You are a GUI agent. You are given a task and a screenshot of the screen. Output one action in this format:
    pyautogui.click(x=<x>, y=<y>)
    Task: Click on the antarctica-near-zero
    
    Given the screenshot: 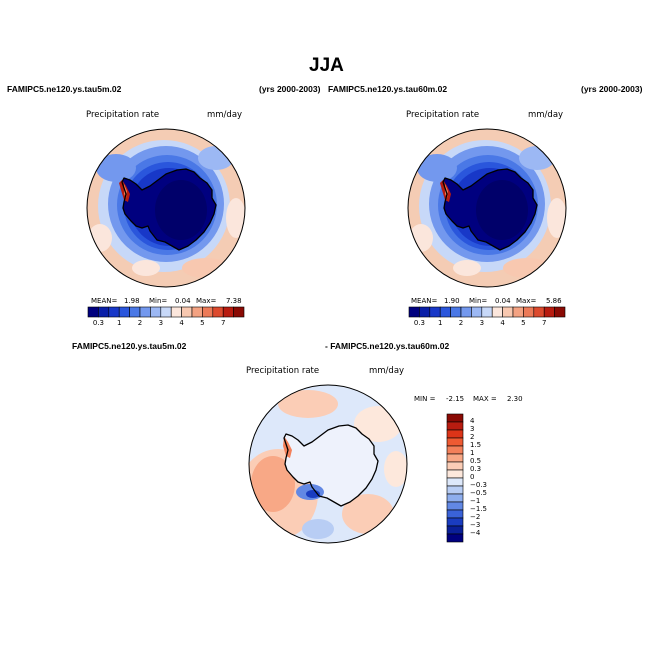 What is the action you would take?
    pyautogui.click(x=331, y=465)
    